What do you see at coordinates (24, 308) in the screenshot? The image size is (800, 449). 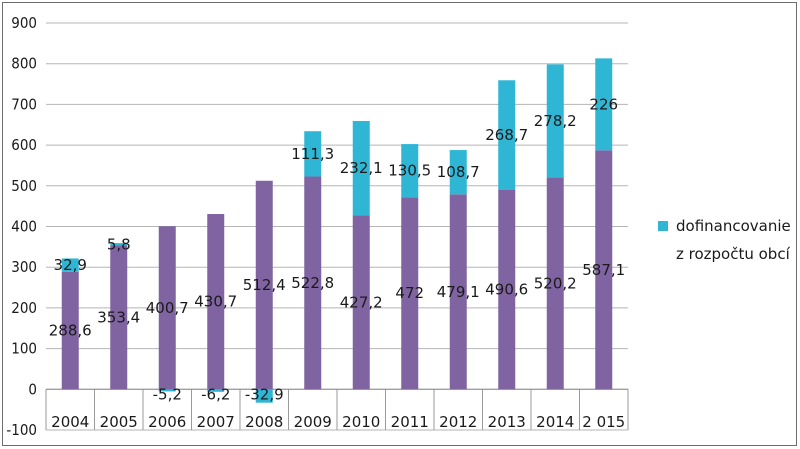 I see `y-tick-label: 200` at bounding box center [24, 308].